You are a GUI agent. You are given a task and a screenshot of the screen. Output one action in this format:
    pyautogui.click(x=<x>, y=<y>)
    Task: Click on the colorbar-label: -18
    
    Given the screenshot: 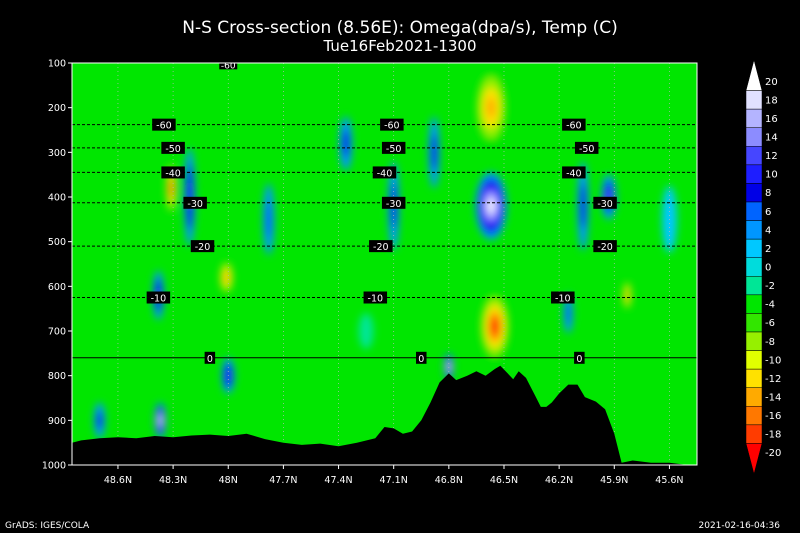 What is the action you would take?
    pyautogui.click(x=773, y=435)
    